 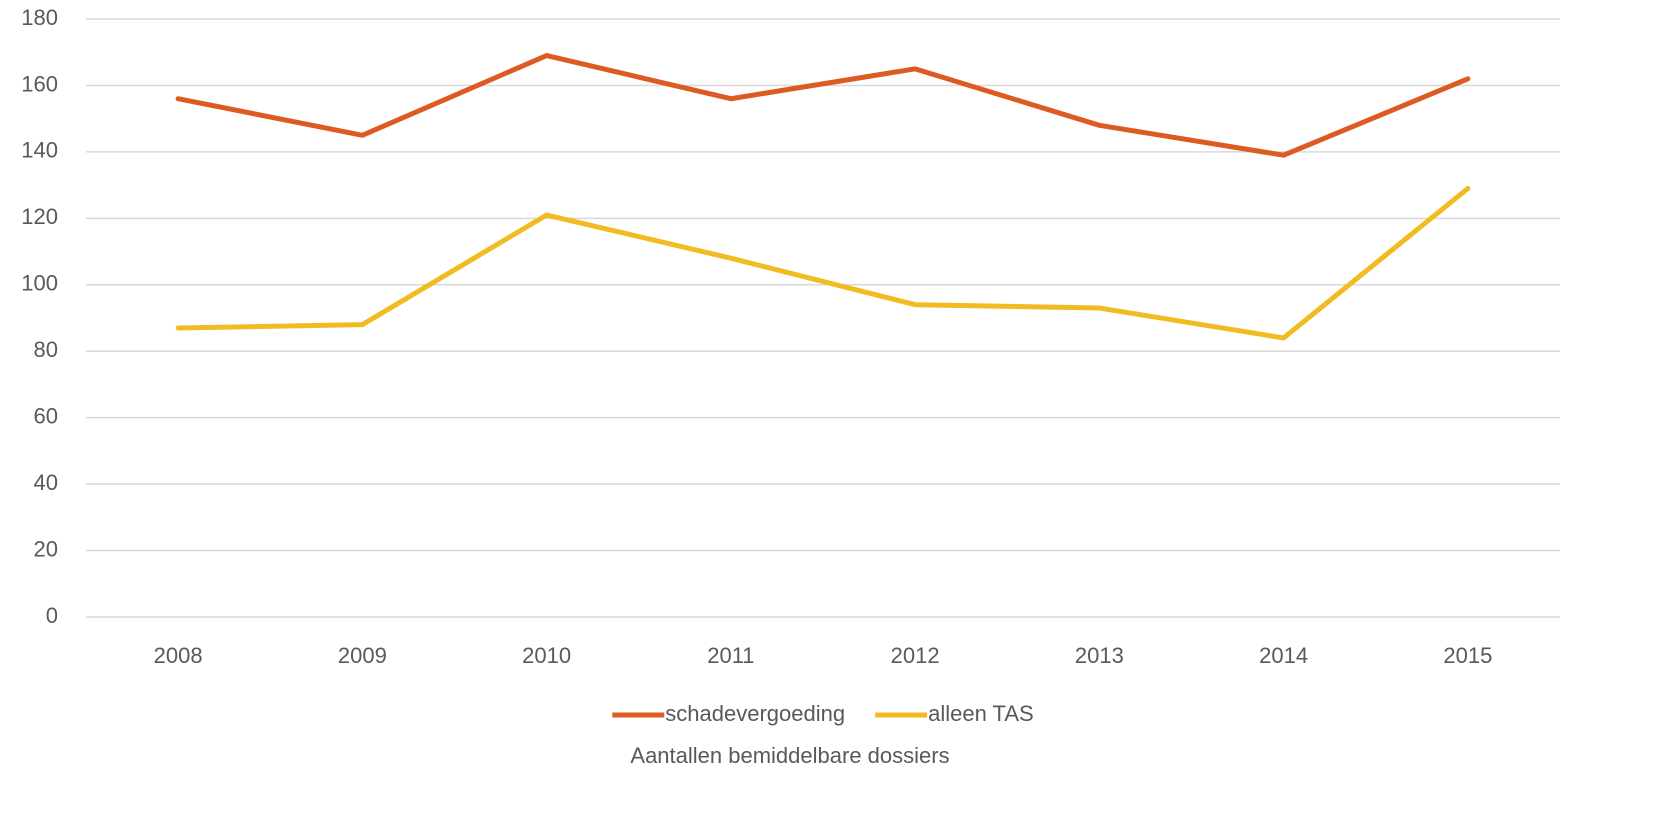 What do you see at coordinates (39, 83) in the screenshot?
I see `y-tick-label: 160` at bounding box center [39, 83].